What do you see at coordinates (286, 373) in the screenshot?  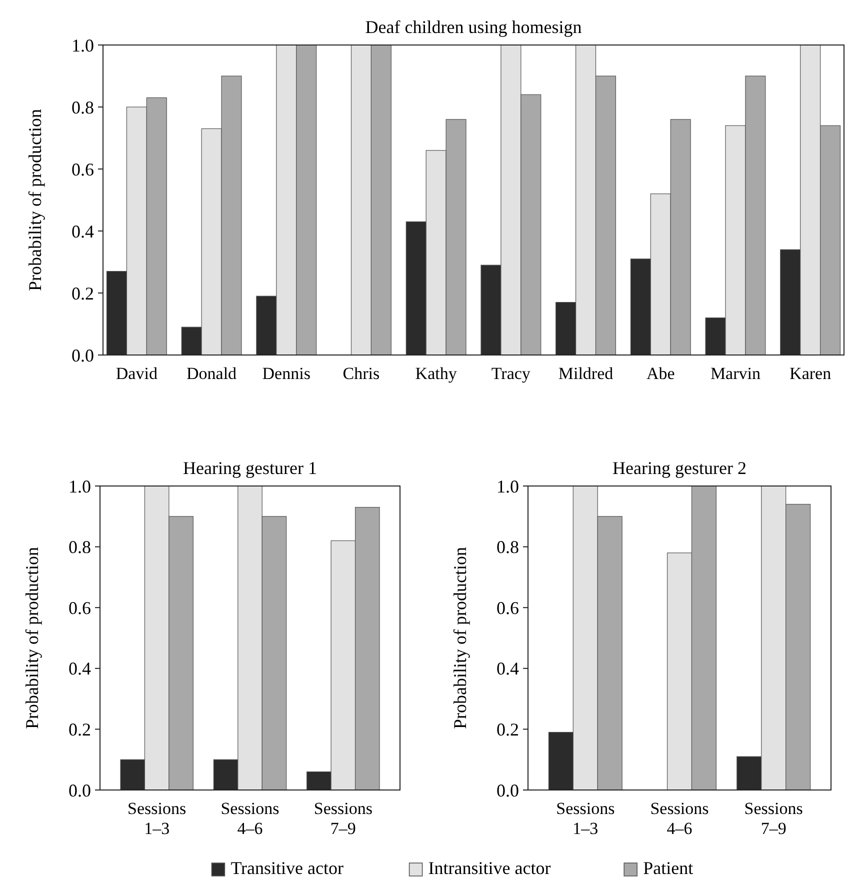 I see `x-tick-label: Dennis` at bounding box center [286, 373].